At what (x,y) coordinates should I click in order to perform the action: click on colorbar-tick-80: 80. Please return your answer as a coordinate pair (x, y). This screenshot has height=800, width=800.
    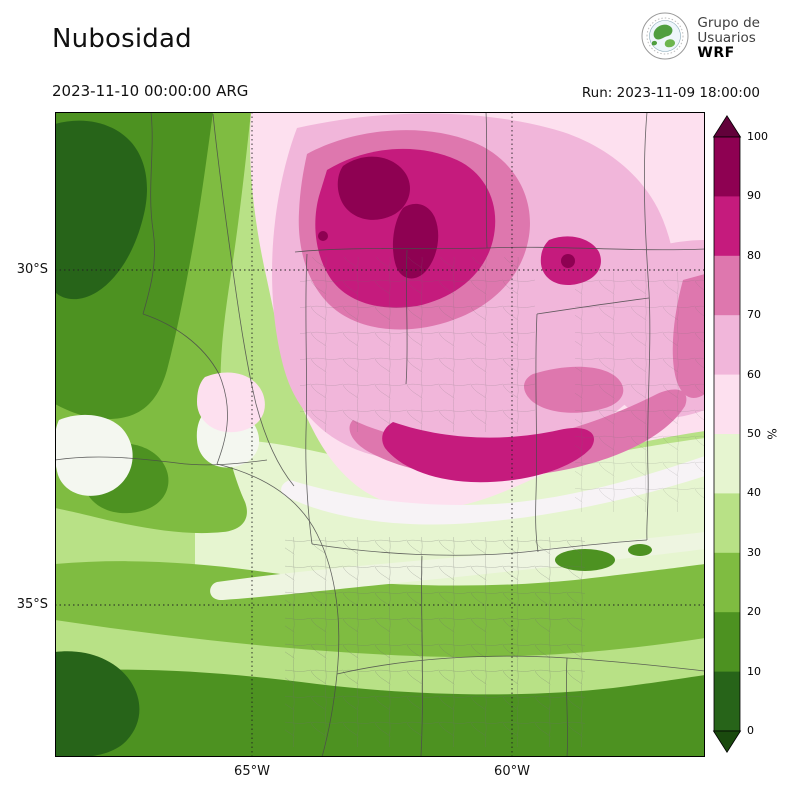
    Looking at the image, I should click on (754, 255).